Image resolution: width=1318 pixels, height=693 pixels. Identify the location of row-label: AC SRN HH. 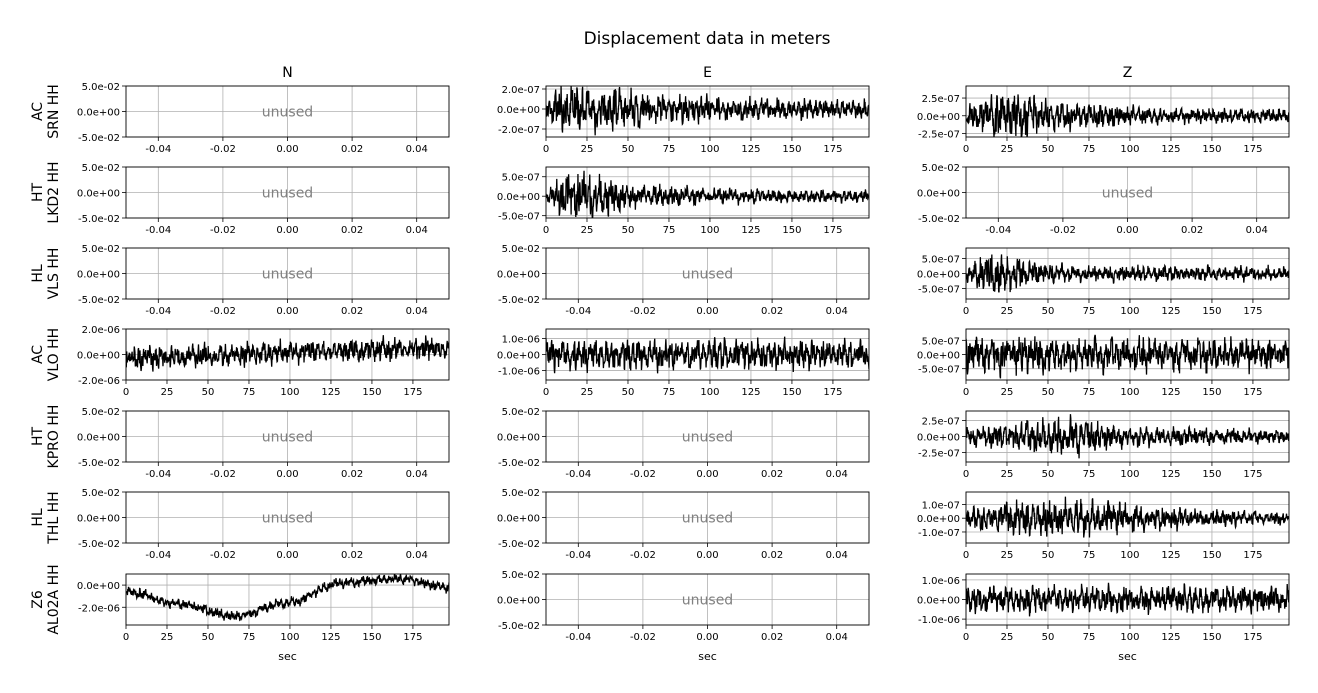
(46, 111).